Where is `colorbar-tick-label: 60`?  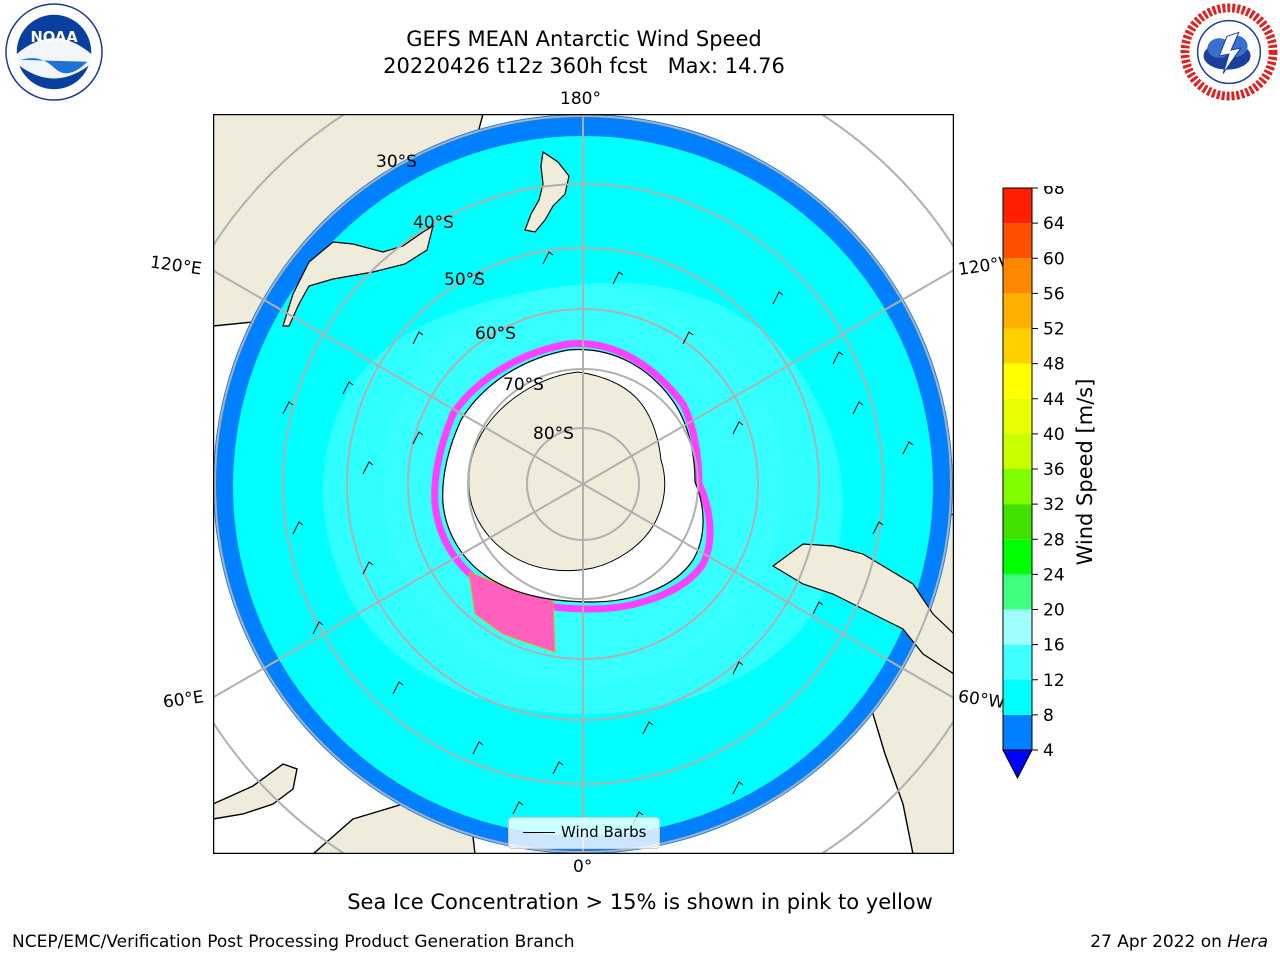 colorbar-tick-label: 60 is located at coordinates (1054, 259).